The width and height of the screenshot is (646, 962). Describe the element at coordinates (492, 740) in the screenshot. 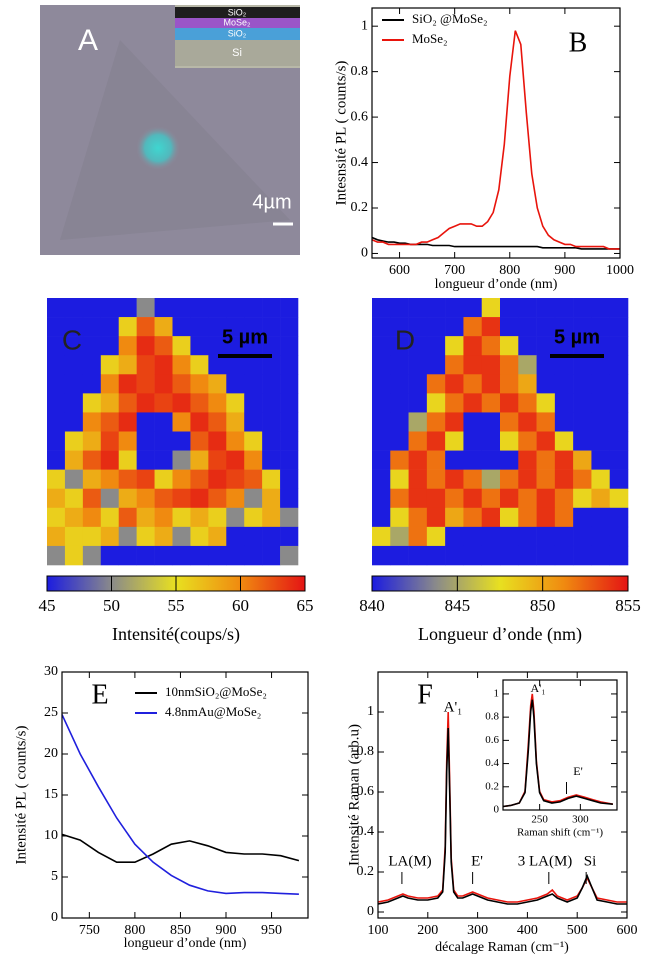

I see `y-tick-label: 0.6` at that location.